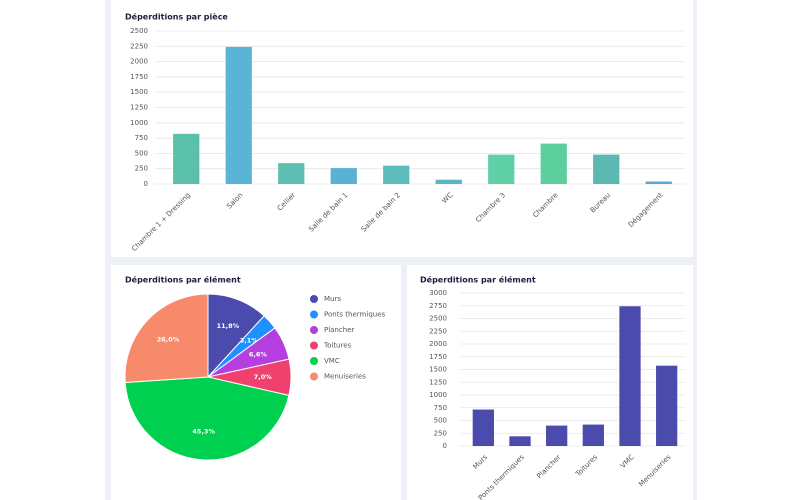 The width and height of the screenshot is (800, 500). What do you see at coordinates (438, 293) in the screenshot?
I see `y-tick-label: 3000` at bounding box center [438, 293].